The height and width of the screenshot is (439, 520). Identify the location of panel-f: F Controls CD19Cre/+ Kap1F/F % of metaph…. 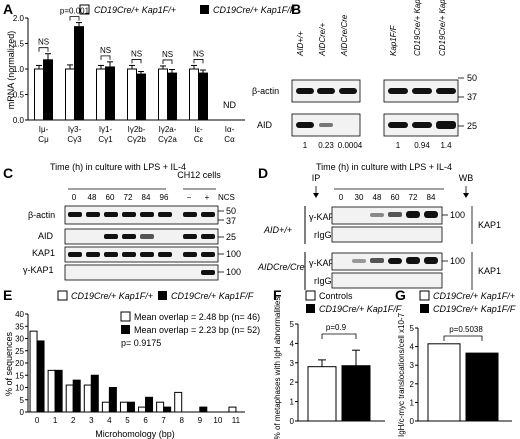
(337, 363).